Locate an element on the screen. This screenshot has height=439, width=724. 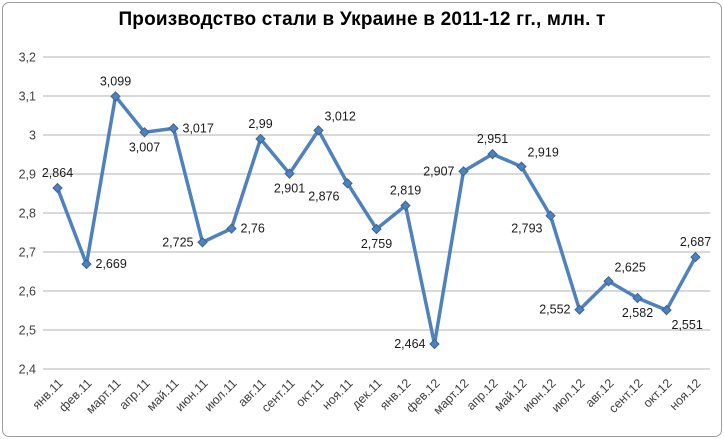
x-axis-tick-label: июл.11 is located at coordinates (221, 395).